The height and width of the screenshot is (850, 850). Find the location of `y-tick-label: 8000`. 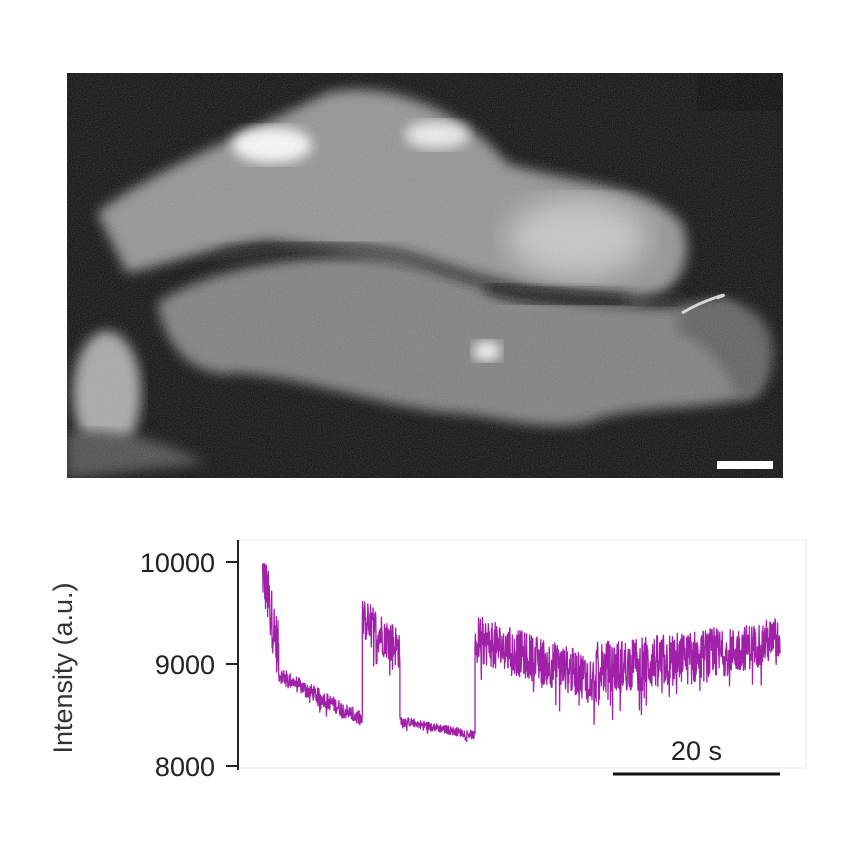

y-tick-label: 8000 is located at coordinates (185, 767).